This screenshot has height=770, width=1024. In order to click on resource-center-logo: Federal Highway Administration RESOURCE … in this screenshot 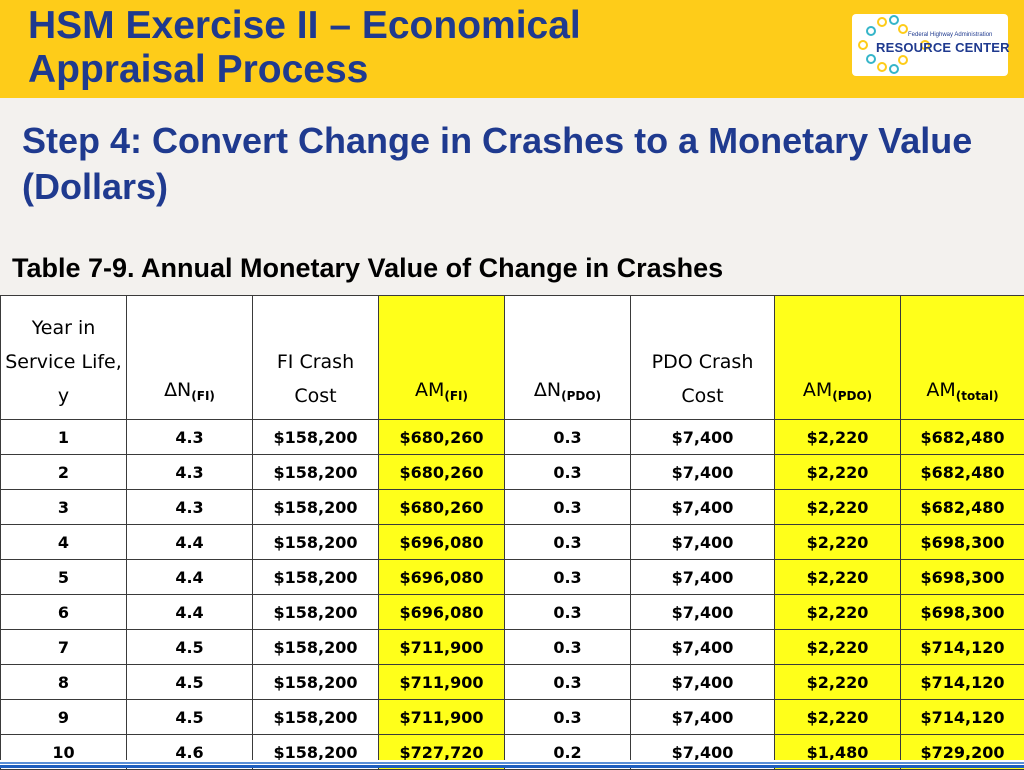, I will do `click(930, 45)`.